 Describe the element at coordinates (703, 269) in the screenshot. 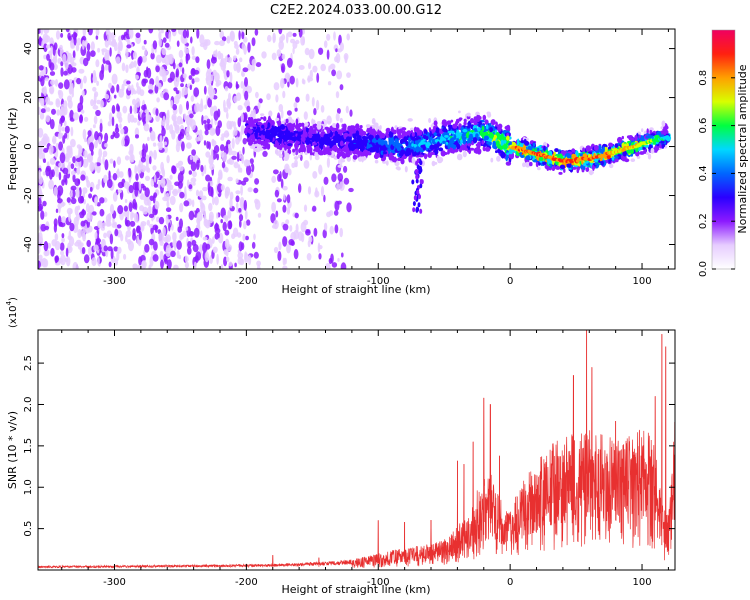

I see `colorbar-tick-label: 0.0` at that location.